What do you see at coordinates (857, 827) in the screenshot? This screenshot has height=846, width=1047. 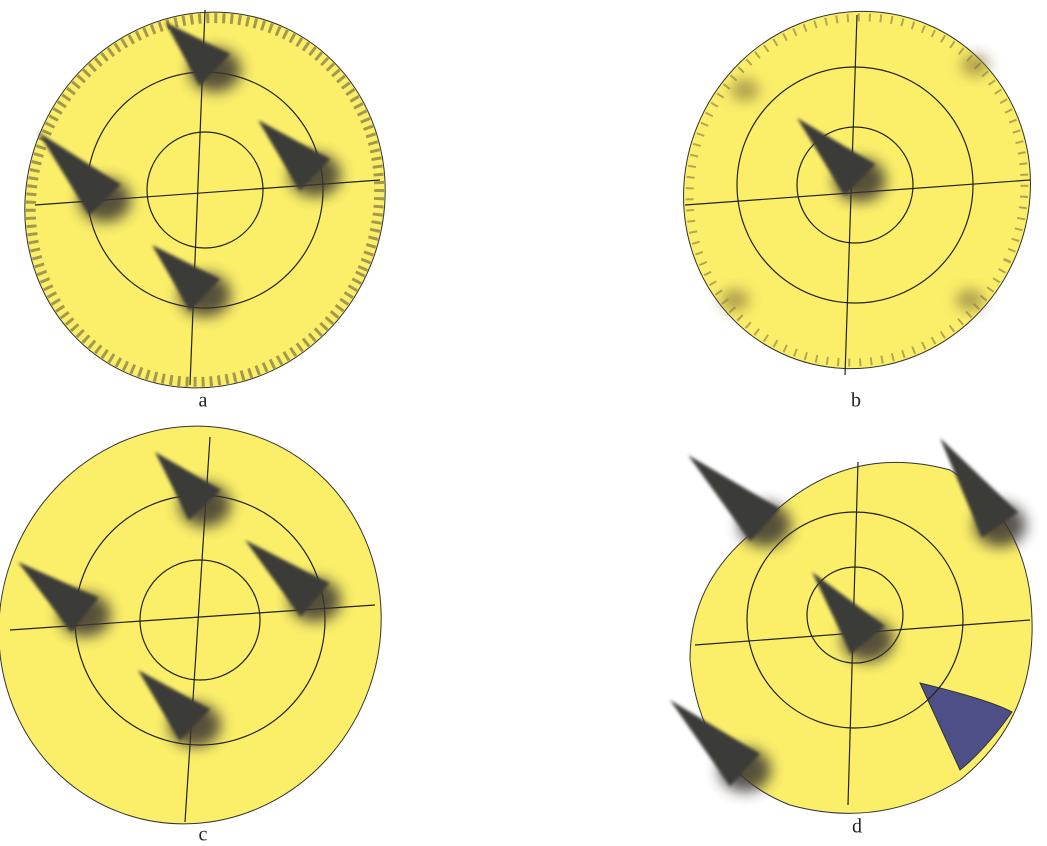 I see `panel-label: d` at bounding box center [857, 827].